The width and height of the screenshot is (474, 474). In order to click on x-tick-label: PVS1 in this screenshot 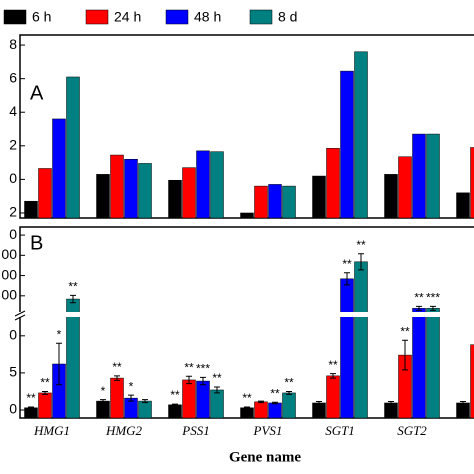, I will do `click(268, 430)`.